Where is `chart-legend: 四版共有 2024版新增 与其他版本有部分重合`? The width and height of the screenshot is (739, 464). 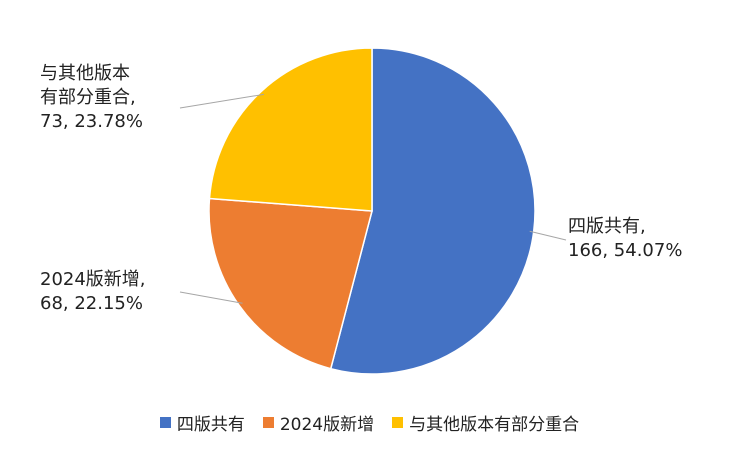
chart-legend: 四版共有 2024版新增 与其他版本有部分重合 is located at coordinates (369, 422).